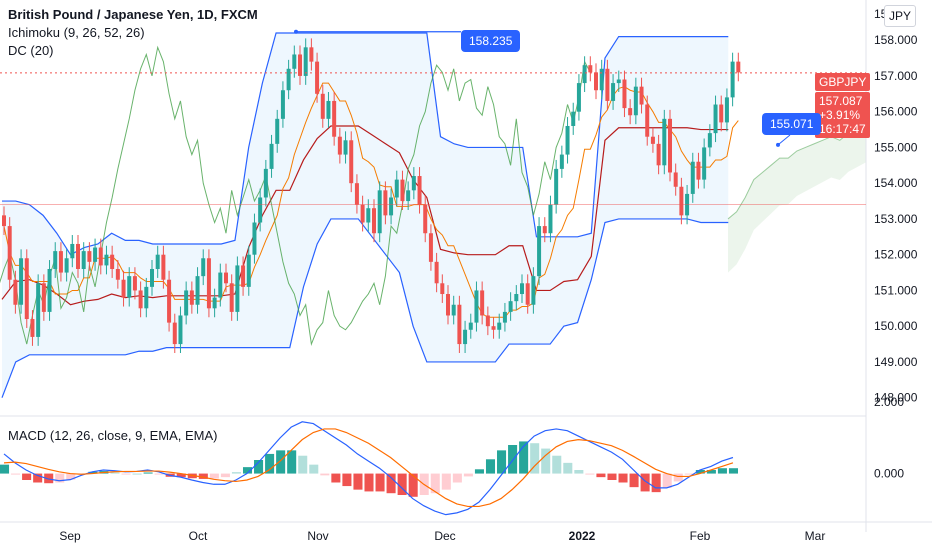 This screenshot has width=932, height=550. What do you see at coordinates (896, 112) in the screenshot?
I see `price-tick-label: 156.000` at bounding box center [896, 112].